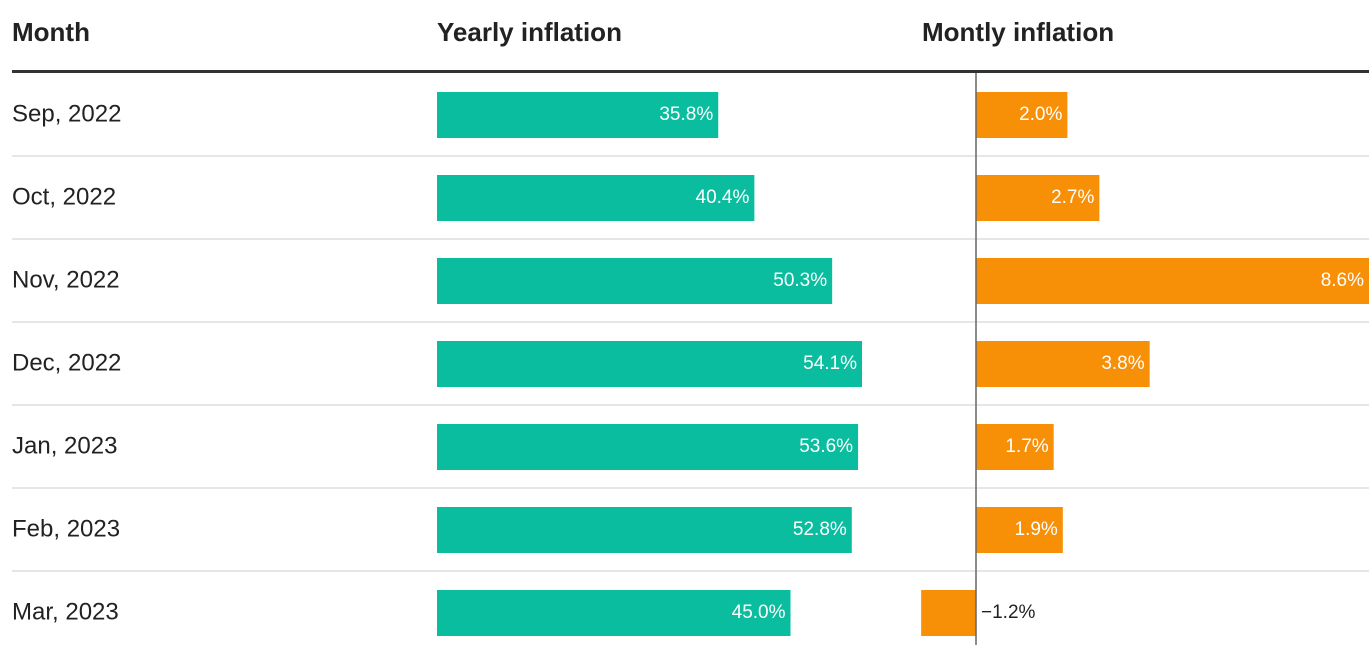  Describe the element at coordinates (830, 363) in the screenshot. I see `value-label: 54.1%` at that location.